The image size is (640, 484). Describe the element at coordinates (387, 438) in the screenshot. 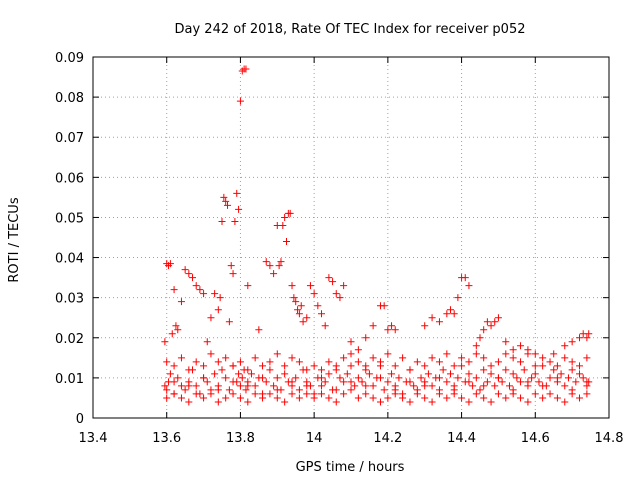

I see `x-tick-label: 14.2` at that location.